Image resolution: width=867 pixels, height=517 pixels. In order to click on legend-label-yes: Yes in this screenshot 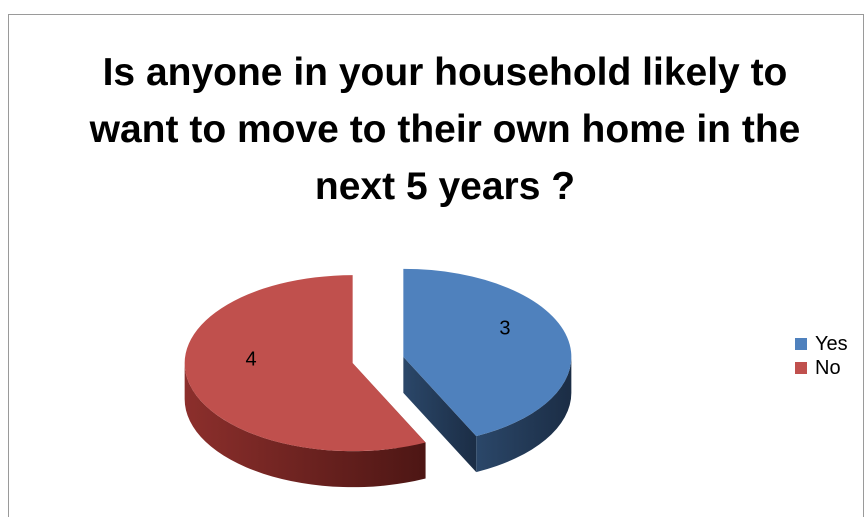, I will do `click(831, 343)`.